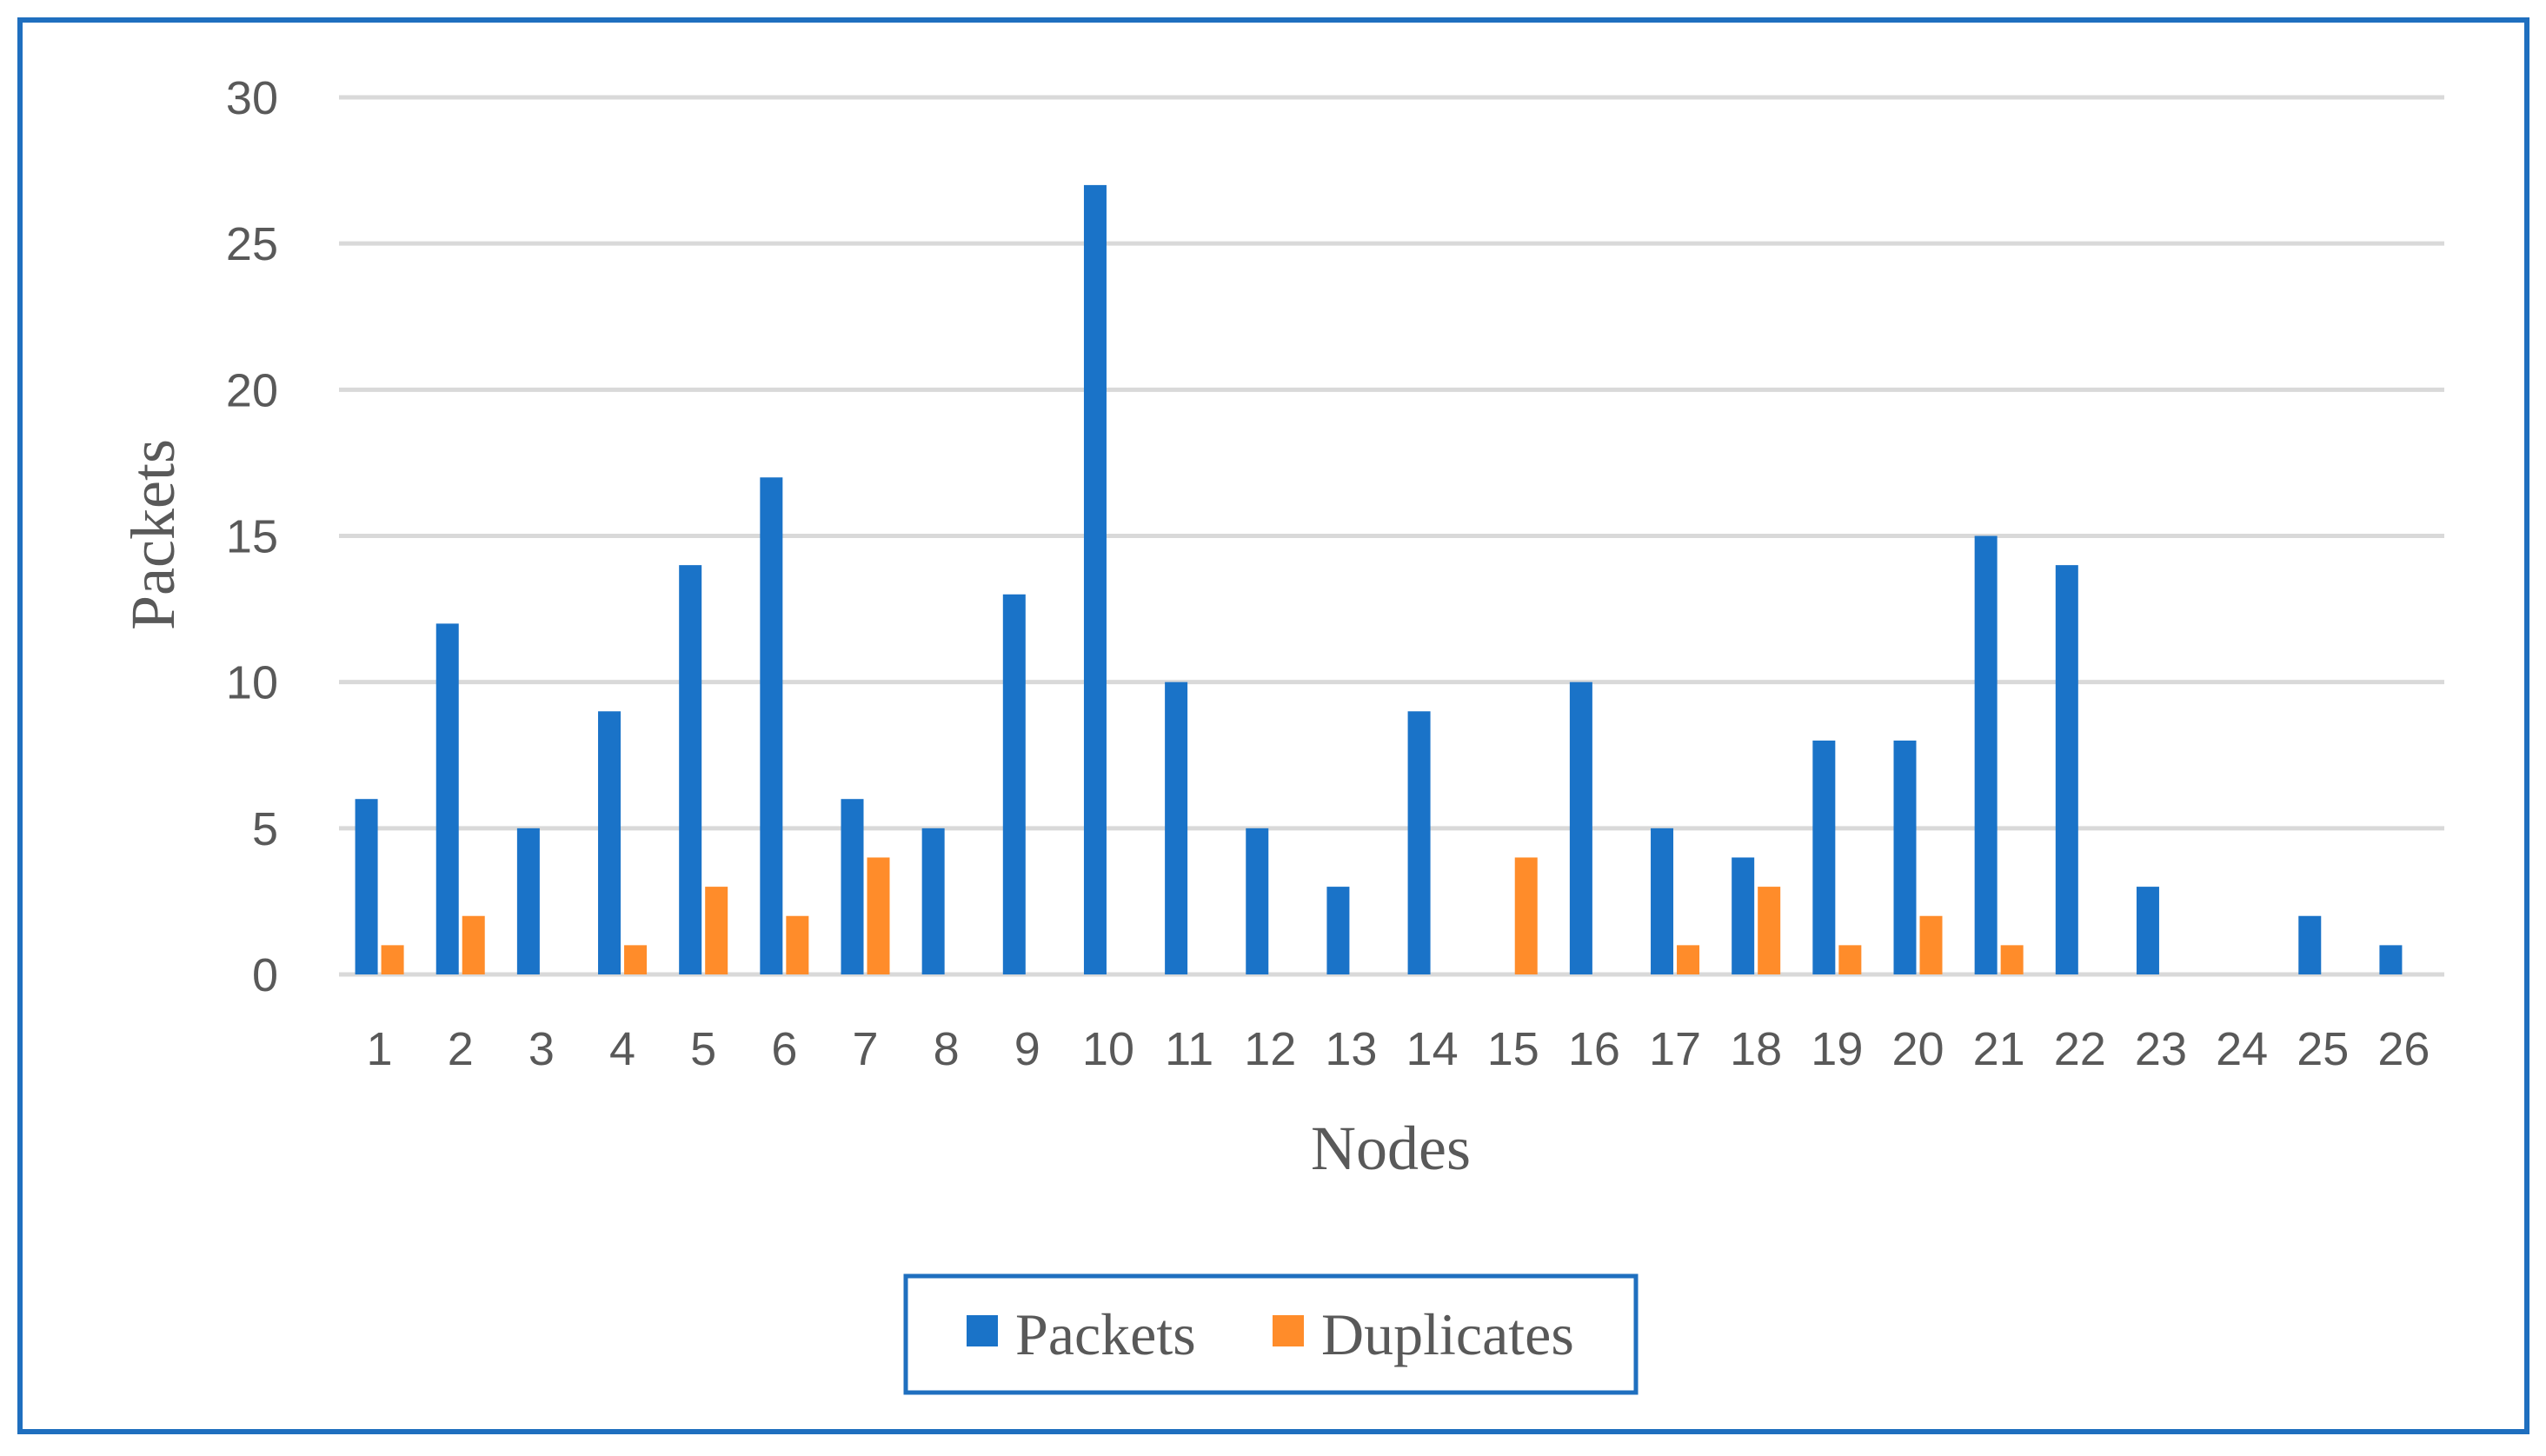 This screenshot has height=1456, width=2546. Describe the element at coordinates (947, 1049) in the screenshot. I see `x-tick-label: 8` at that location.